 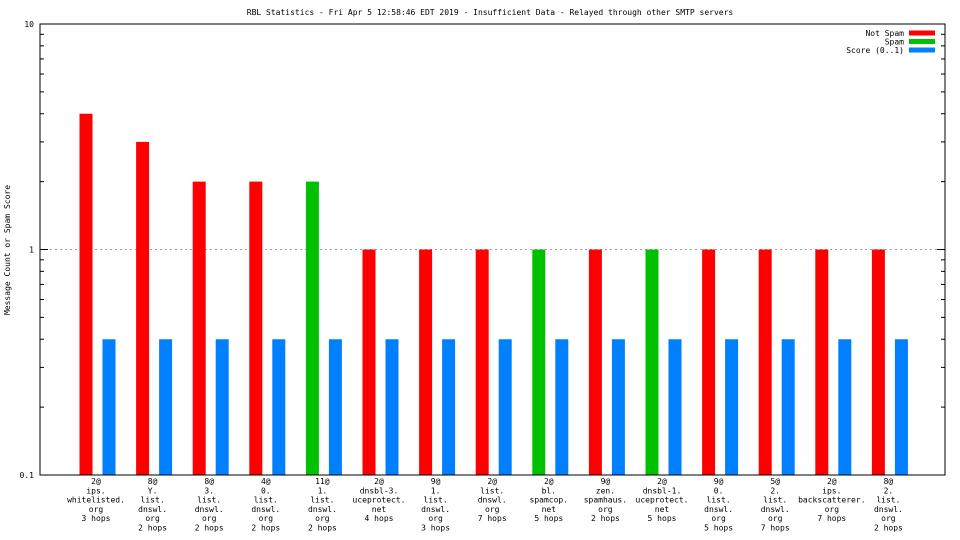 I want to click on x-tick-label: 9@ 1. list. dnswl. org 3 hops, so click(x=435, y=505).